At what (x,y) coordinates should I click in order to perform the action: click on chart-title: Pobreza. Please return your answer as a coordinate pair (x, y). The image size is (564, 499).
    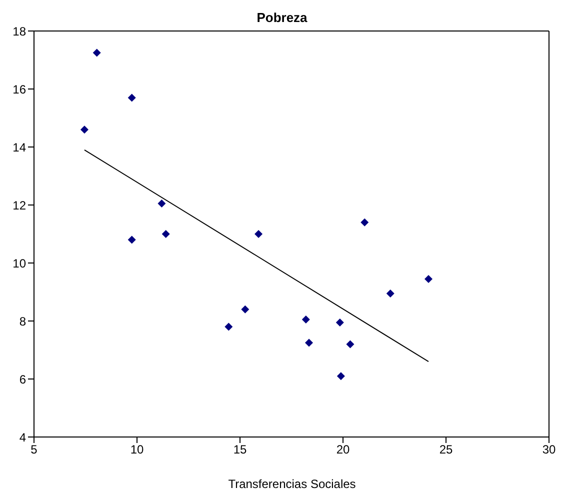
    Looking at the image, I should click on (282, 17).